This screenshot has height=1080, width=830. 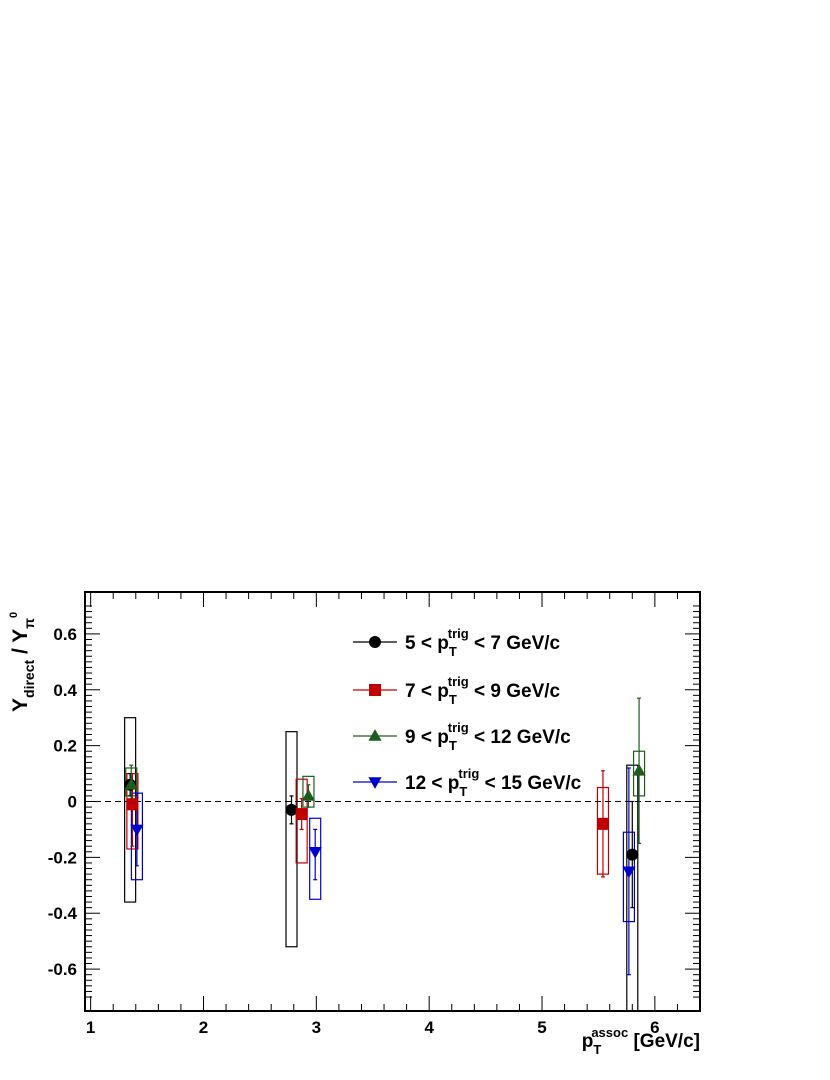 I want to click on x-tick-label: 1, so click(x=90, y=1027).